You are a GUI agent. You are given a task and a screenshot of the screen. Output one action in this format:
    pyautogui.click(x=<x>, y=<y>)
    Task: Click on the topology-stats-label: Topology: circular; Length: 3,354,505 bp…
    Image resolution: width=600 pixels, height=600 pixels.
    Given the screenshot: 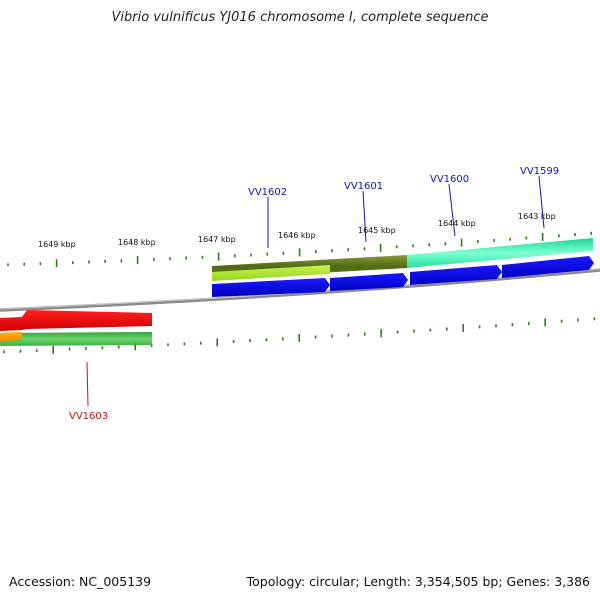 What is the action you would take?
    pyautogui.click(x=418, y=581)
    